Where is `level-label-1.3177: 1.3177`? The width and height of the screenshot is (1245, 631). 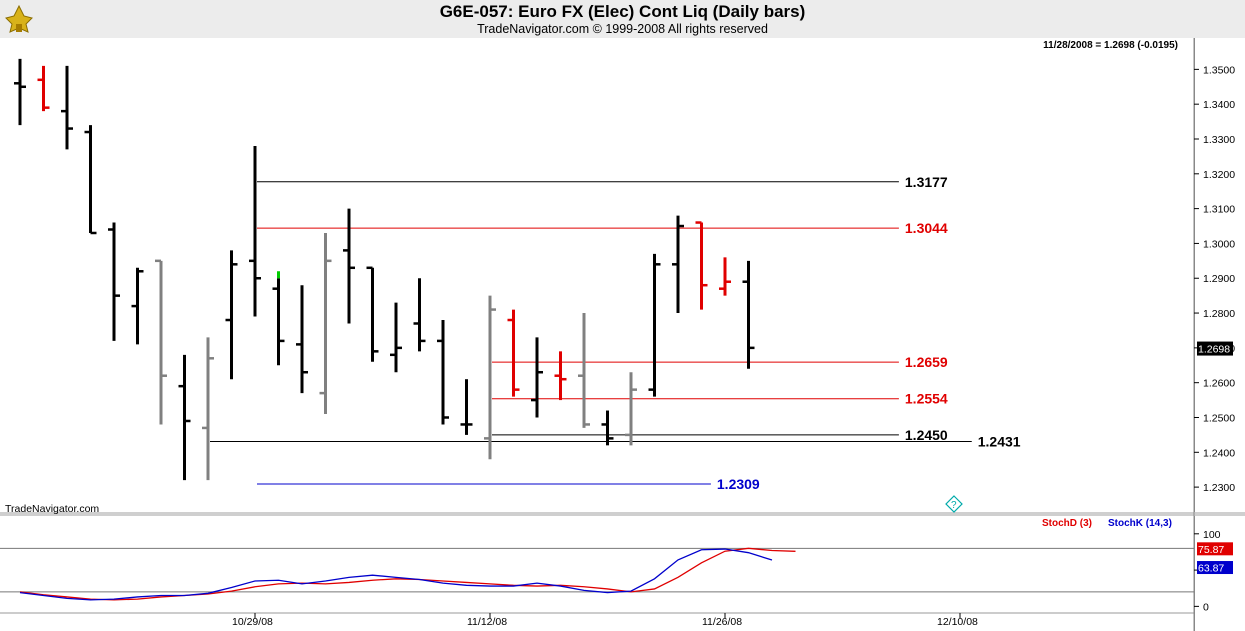
level-label-1.3177: 1.3177 is located at coordinates (926, 182).